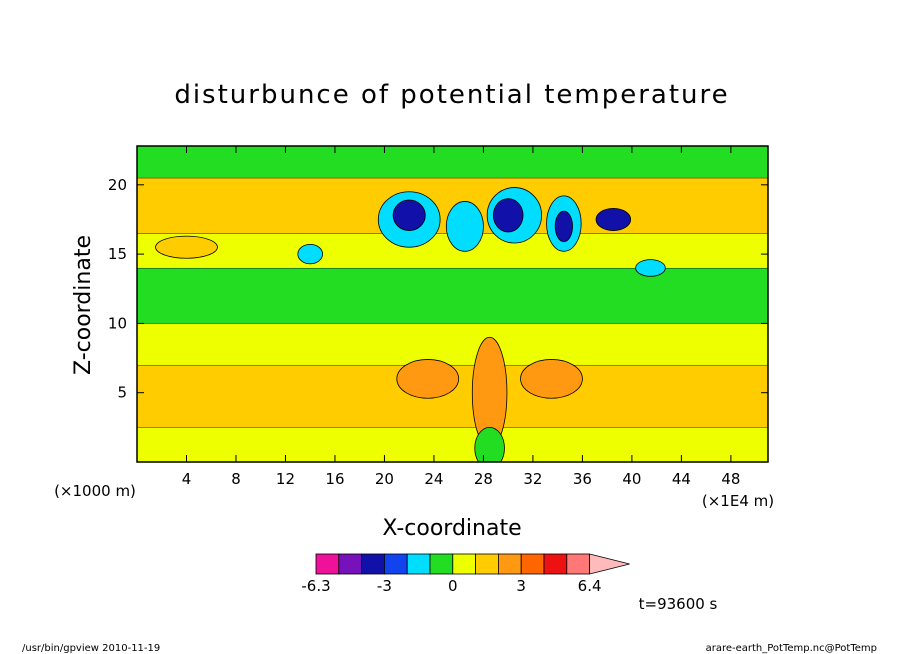 This screenshot has width=904, height=654. Describe the element at coordinates (451, 528) in the screenshot. I see `x-axis-label: X-coordinate` at that location.